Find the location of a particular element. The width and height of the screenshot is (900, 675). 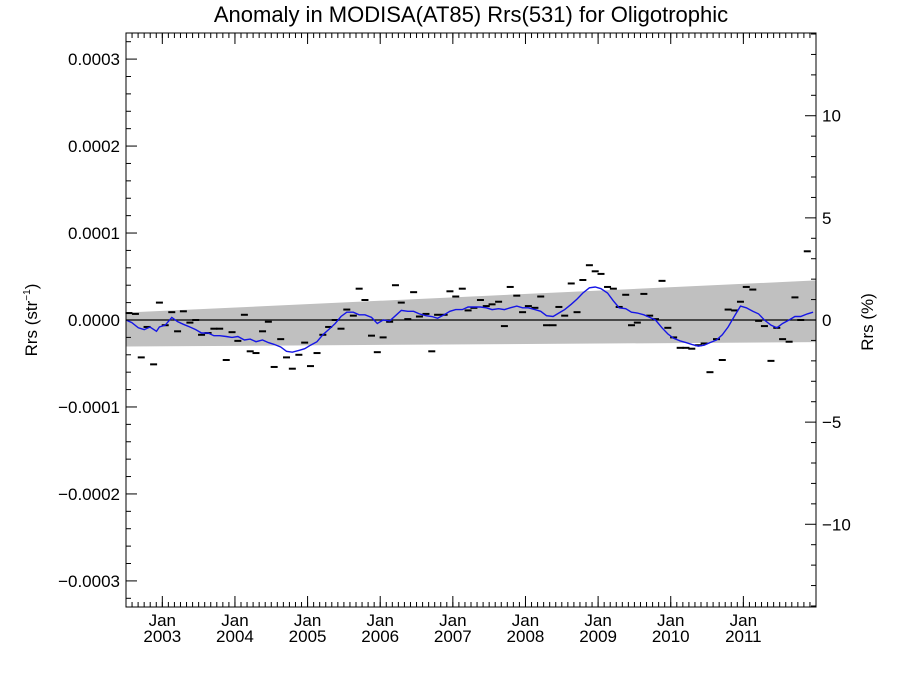

left-axis-title: Rrs (str−1) is located at coordinates (31, 320).